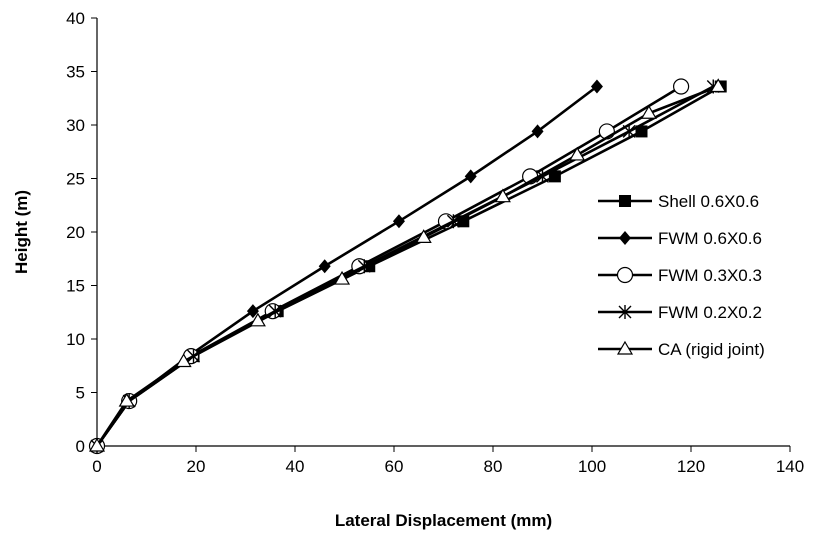 Image resolution: width=816 pixels, height=535 pixels. Describe the element at coordinates (21, 232) in the screenshot. I see `y-axis-title: Height (m)` at that location.